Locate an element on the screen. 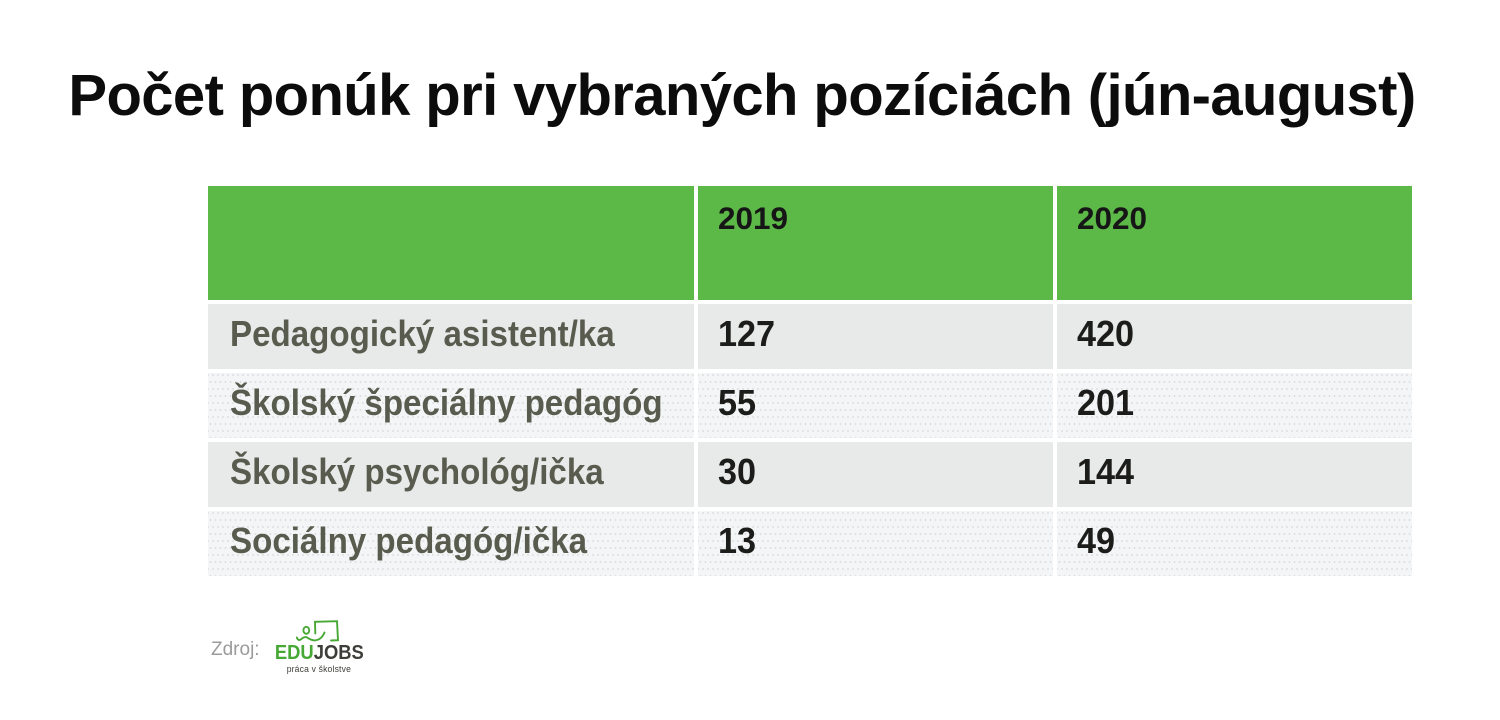 The image size is (1500, 720). cell-2019: 30 is located at coordinates (875, 474).